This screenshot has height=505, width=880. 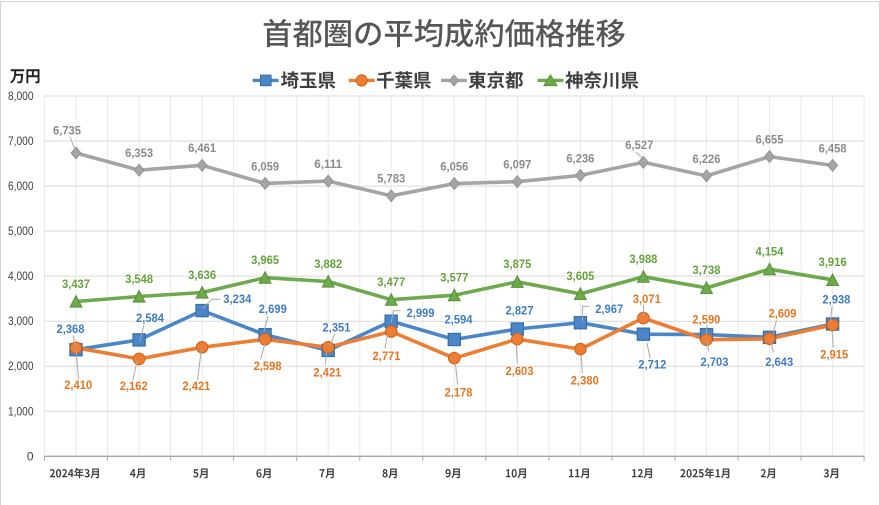 What do you see at coordinates (580, 276) in the screenshot?
I see `svg-text: 3,605` at bounding box center [580, 276].